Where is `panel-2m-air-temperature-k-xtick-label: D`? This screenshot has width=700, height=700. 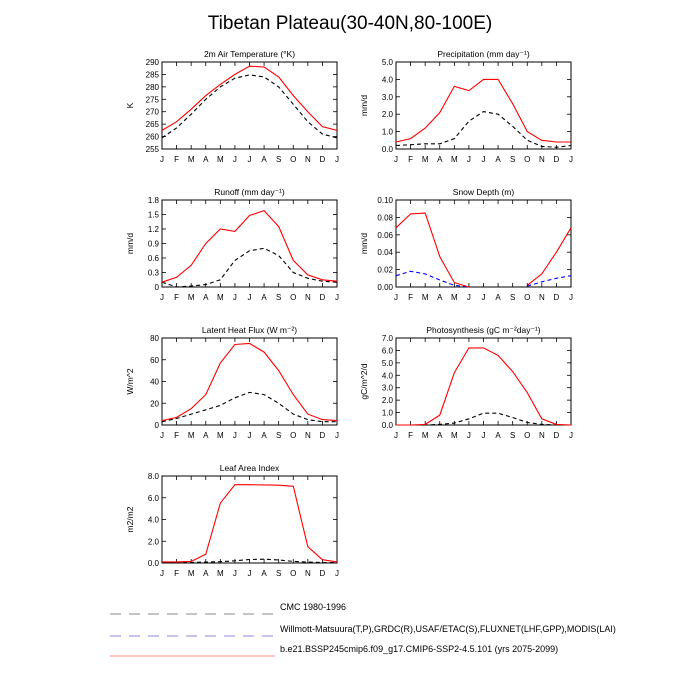
panel-2m-air-temperature-k-xtick-label: D is located at coordinates (323, 159).